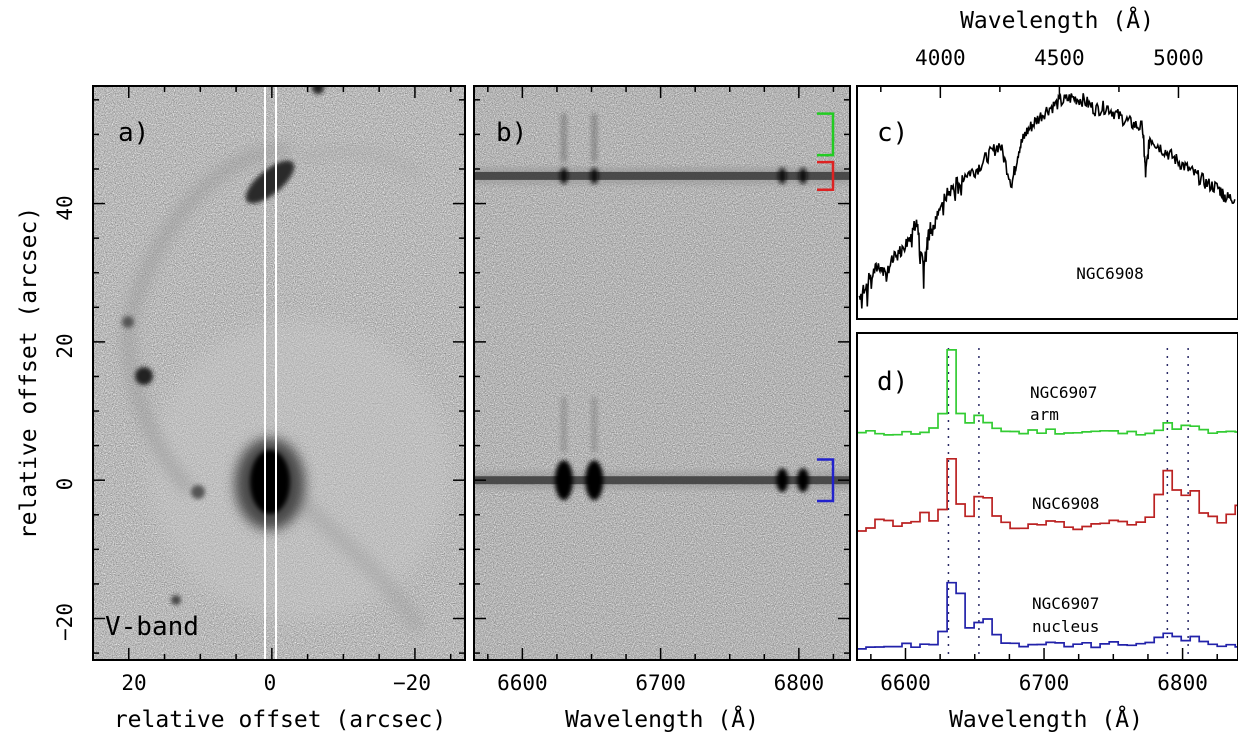 This screenshot has width=1238, height=740. Describe the element at coordinates (29, 373) in the screenshot. I see `panel-a-ylabel: relative offset (arcsec)` at that location.